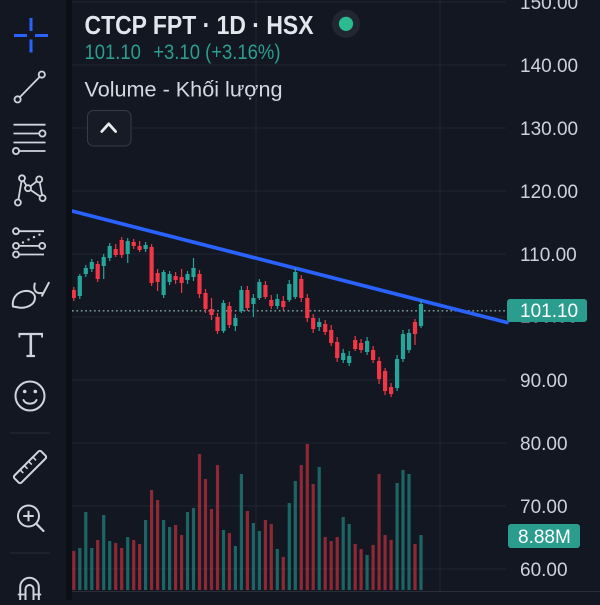 The height and width of the screenshot is (605, 600). What do you see at coordinates (544, 444) in the screenshot?
I see `svg-text: 80.00` at bounding box center [544, 444].